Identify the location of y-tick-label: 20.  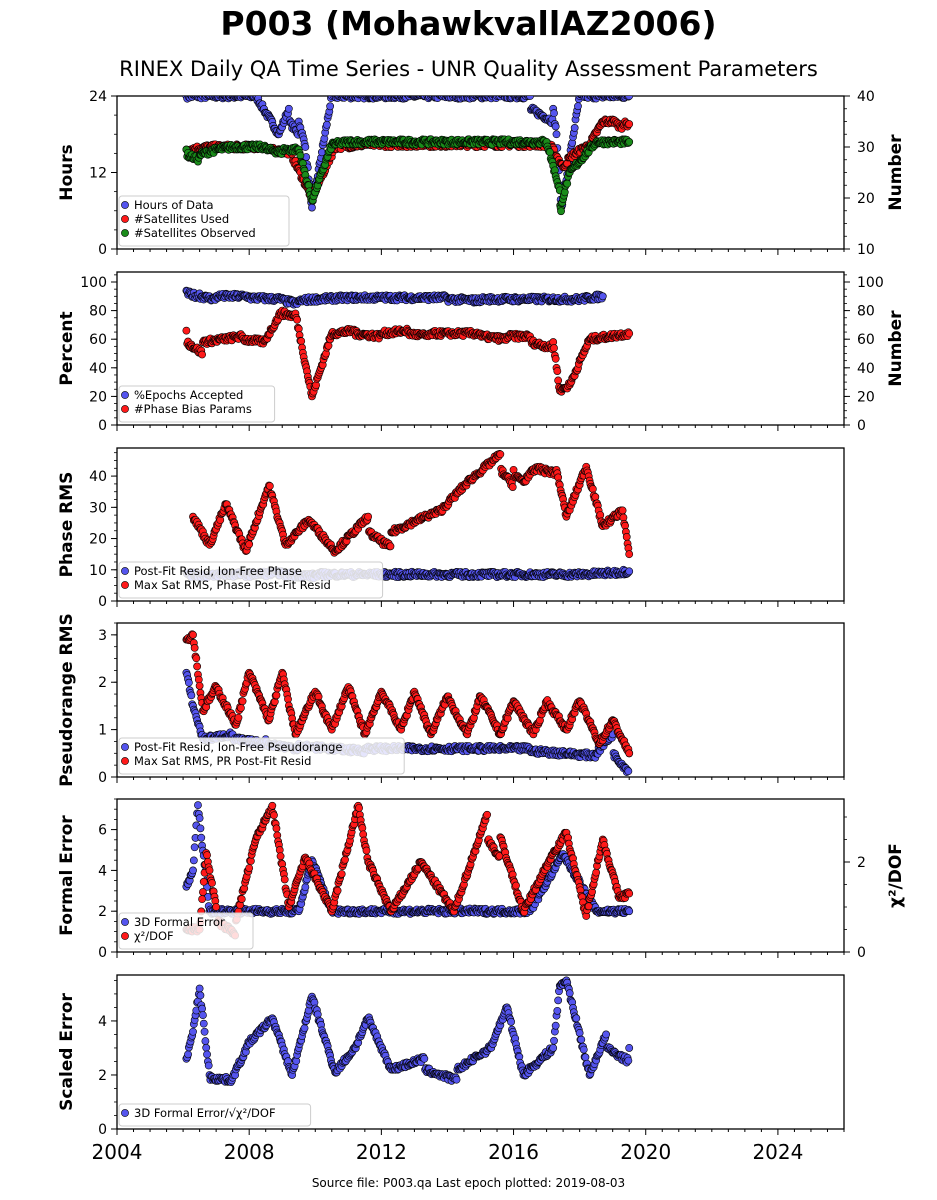
(98, 540).